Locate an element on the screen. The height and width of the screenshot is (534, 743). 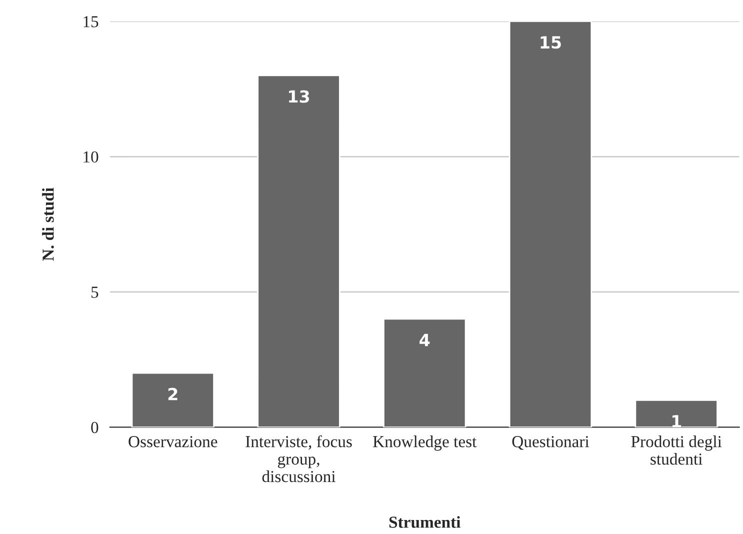
y-axis-title: N. di studi is located at coordinates (48, 224).